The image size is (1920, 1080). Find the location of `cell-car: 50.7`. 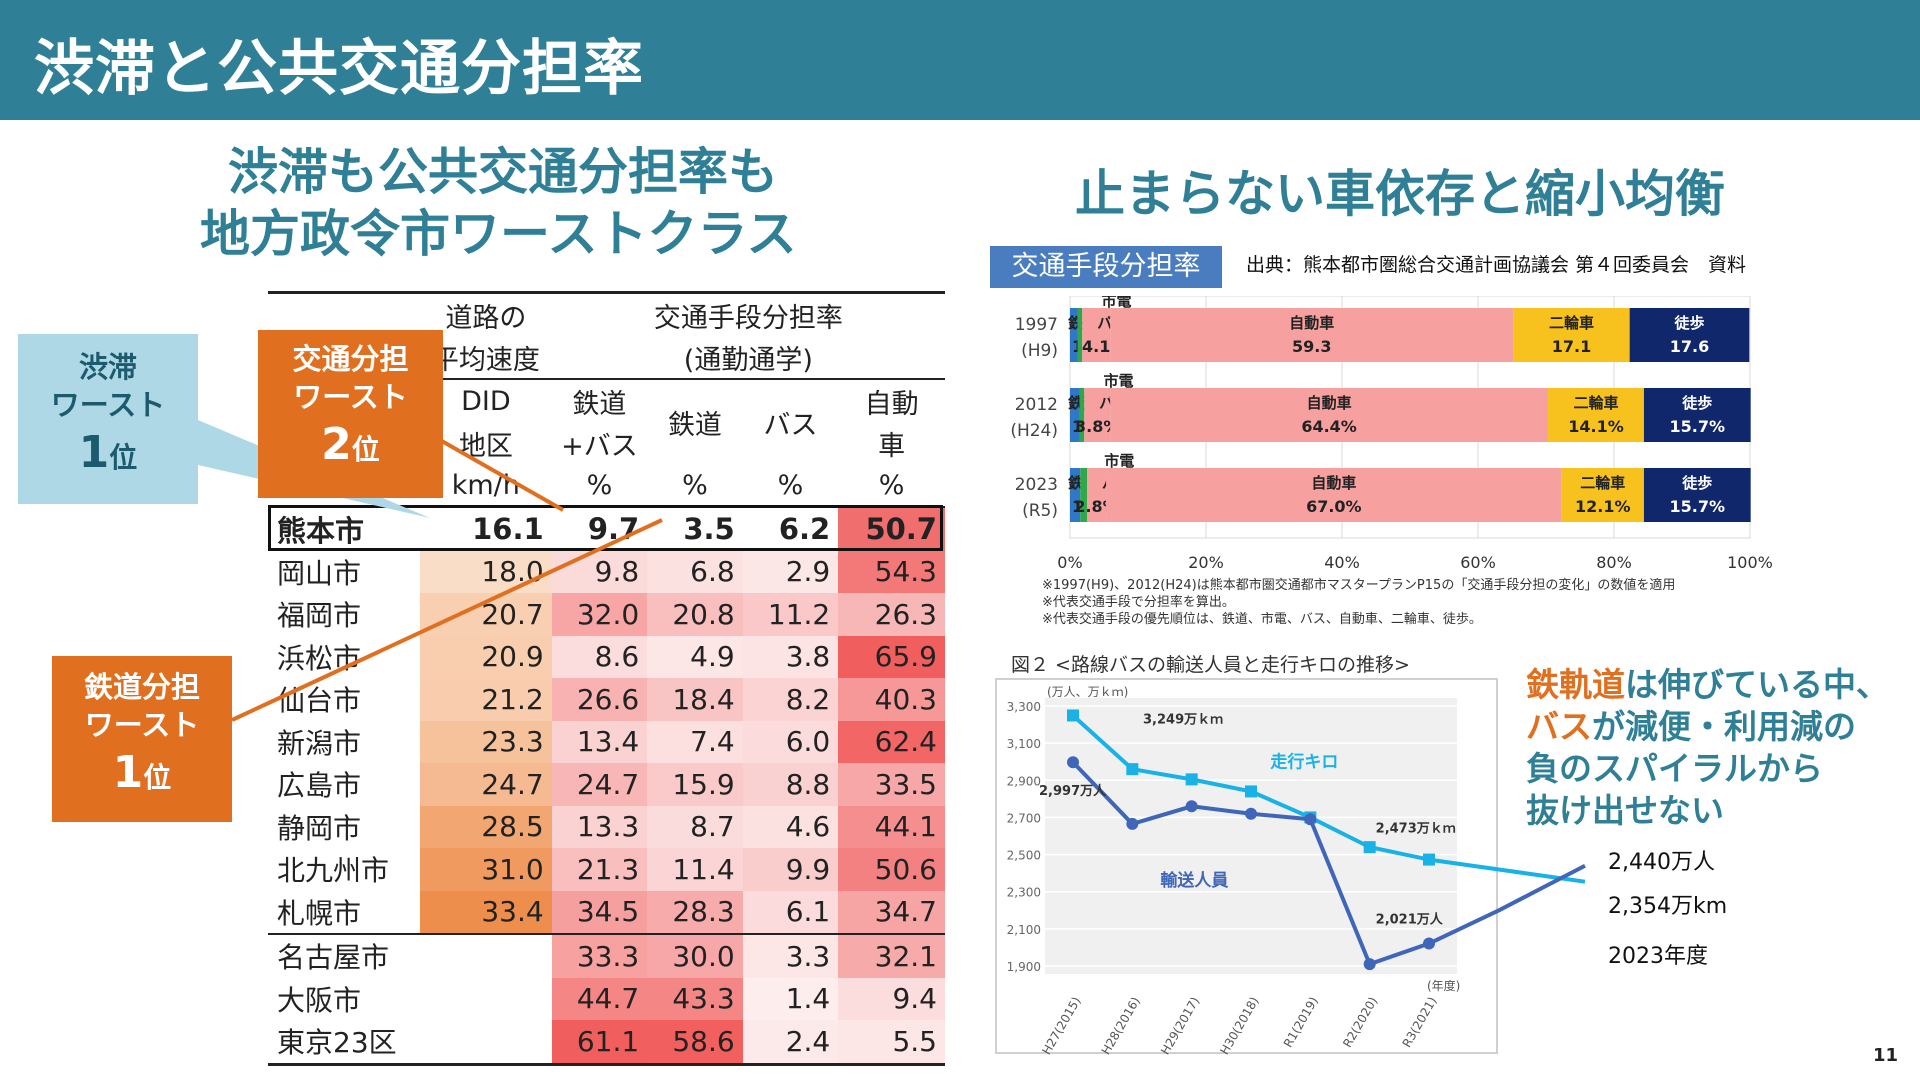

cell-car: 50.7 is located at coordinates (891, 529).